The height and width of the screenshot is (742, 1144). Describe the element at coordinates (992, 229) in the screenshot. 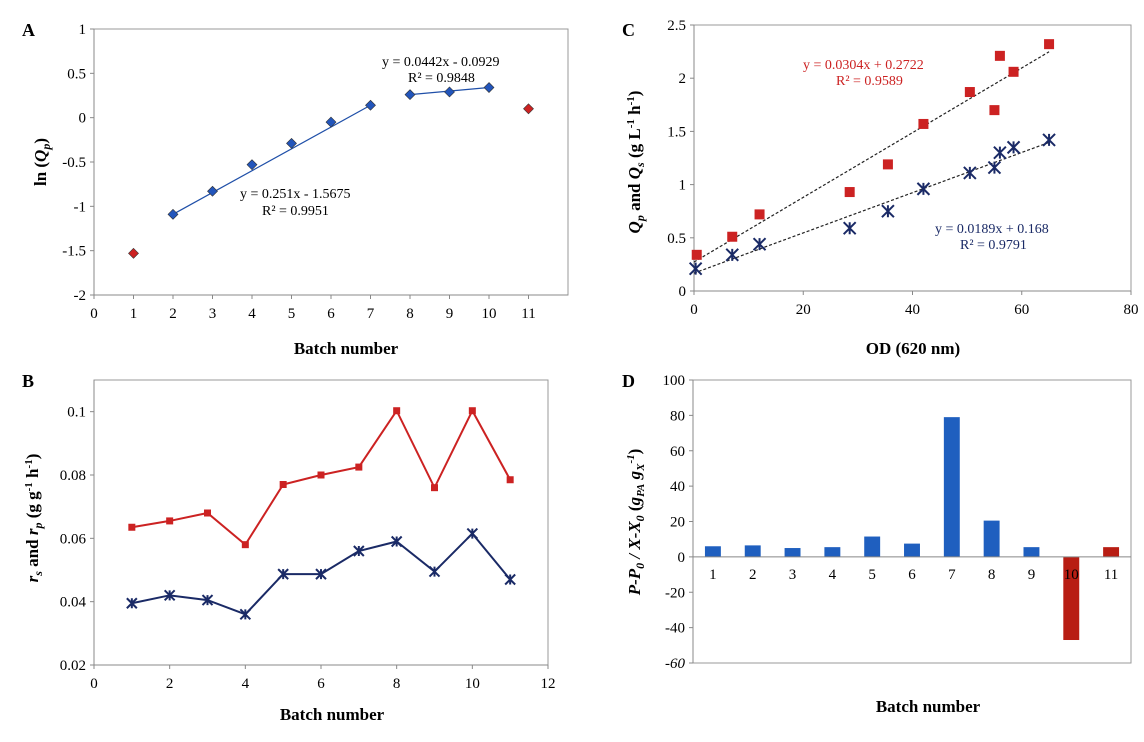

I see `chart-c-fit2-eq: y = 0.0189x + 0.168` at that location.